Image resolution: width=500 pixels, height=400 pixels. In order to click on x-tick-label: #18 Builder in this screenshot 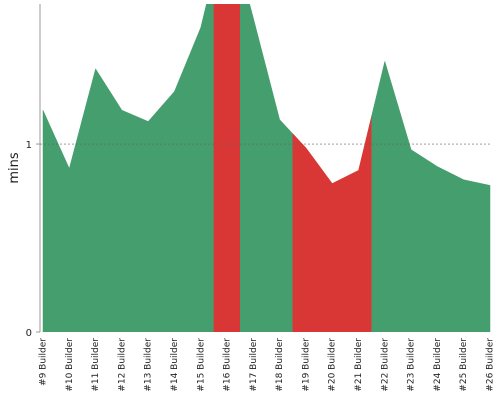, I will do `click(280, 365)`.